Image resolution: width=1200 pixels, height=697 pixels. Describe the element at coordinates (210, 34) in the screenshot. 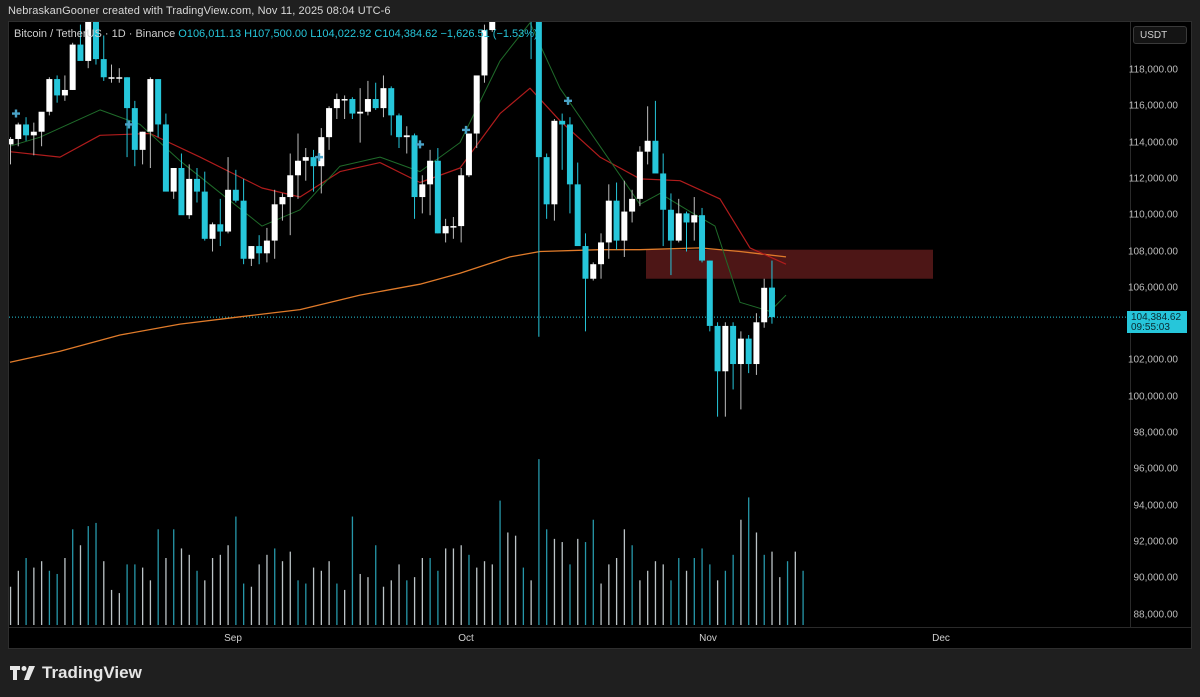

I see `ohlc-open: O106,011.13` at that location.